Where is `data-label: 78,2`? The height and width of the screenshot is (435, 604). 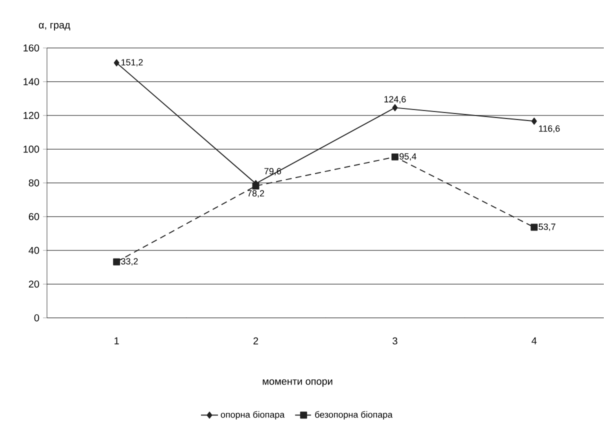 data-label: 78,2 is located at coordinates (256, 194).